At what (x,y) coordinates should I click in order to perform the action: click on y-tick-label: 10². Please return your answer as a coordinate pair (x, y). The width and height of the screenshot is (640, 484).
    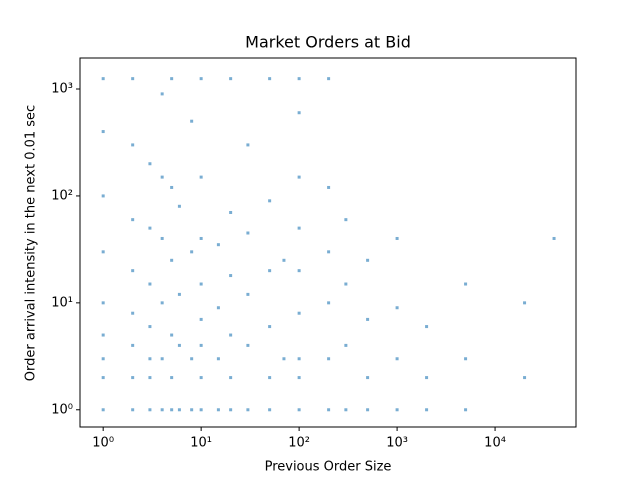
    Looking at the image, I should click on (62, 195).